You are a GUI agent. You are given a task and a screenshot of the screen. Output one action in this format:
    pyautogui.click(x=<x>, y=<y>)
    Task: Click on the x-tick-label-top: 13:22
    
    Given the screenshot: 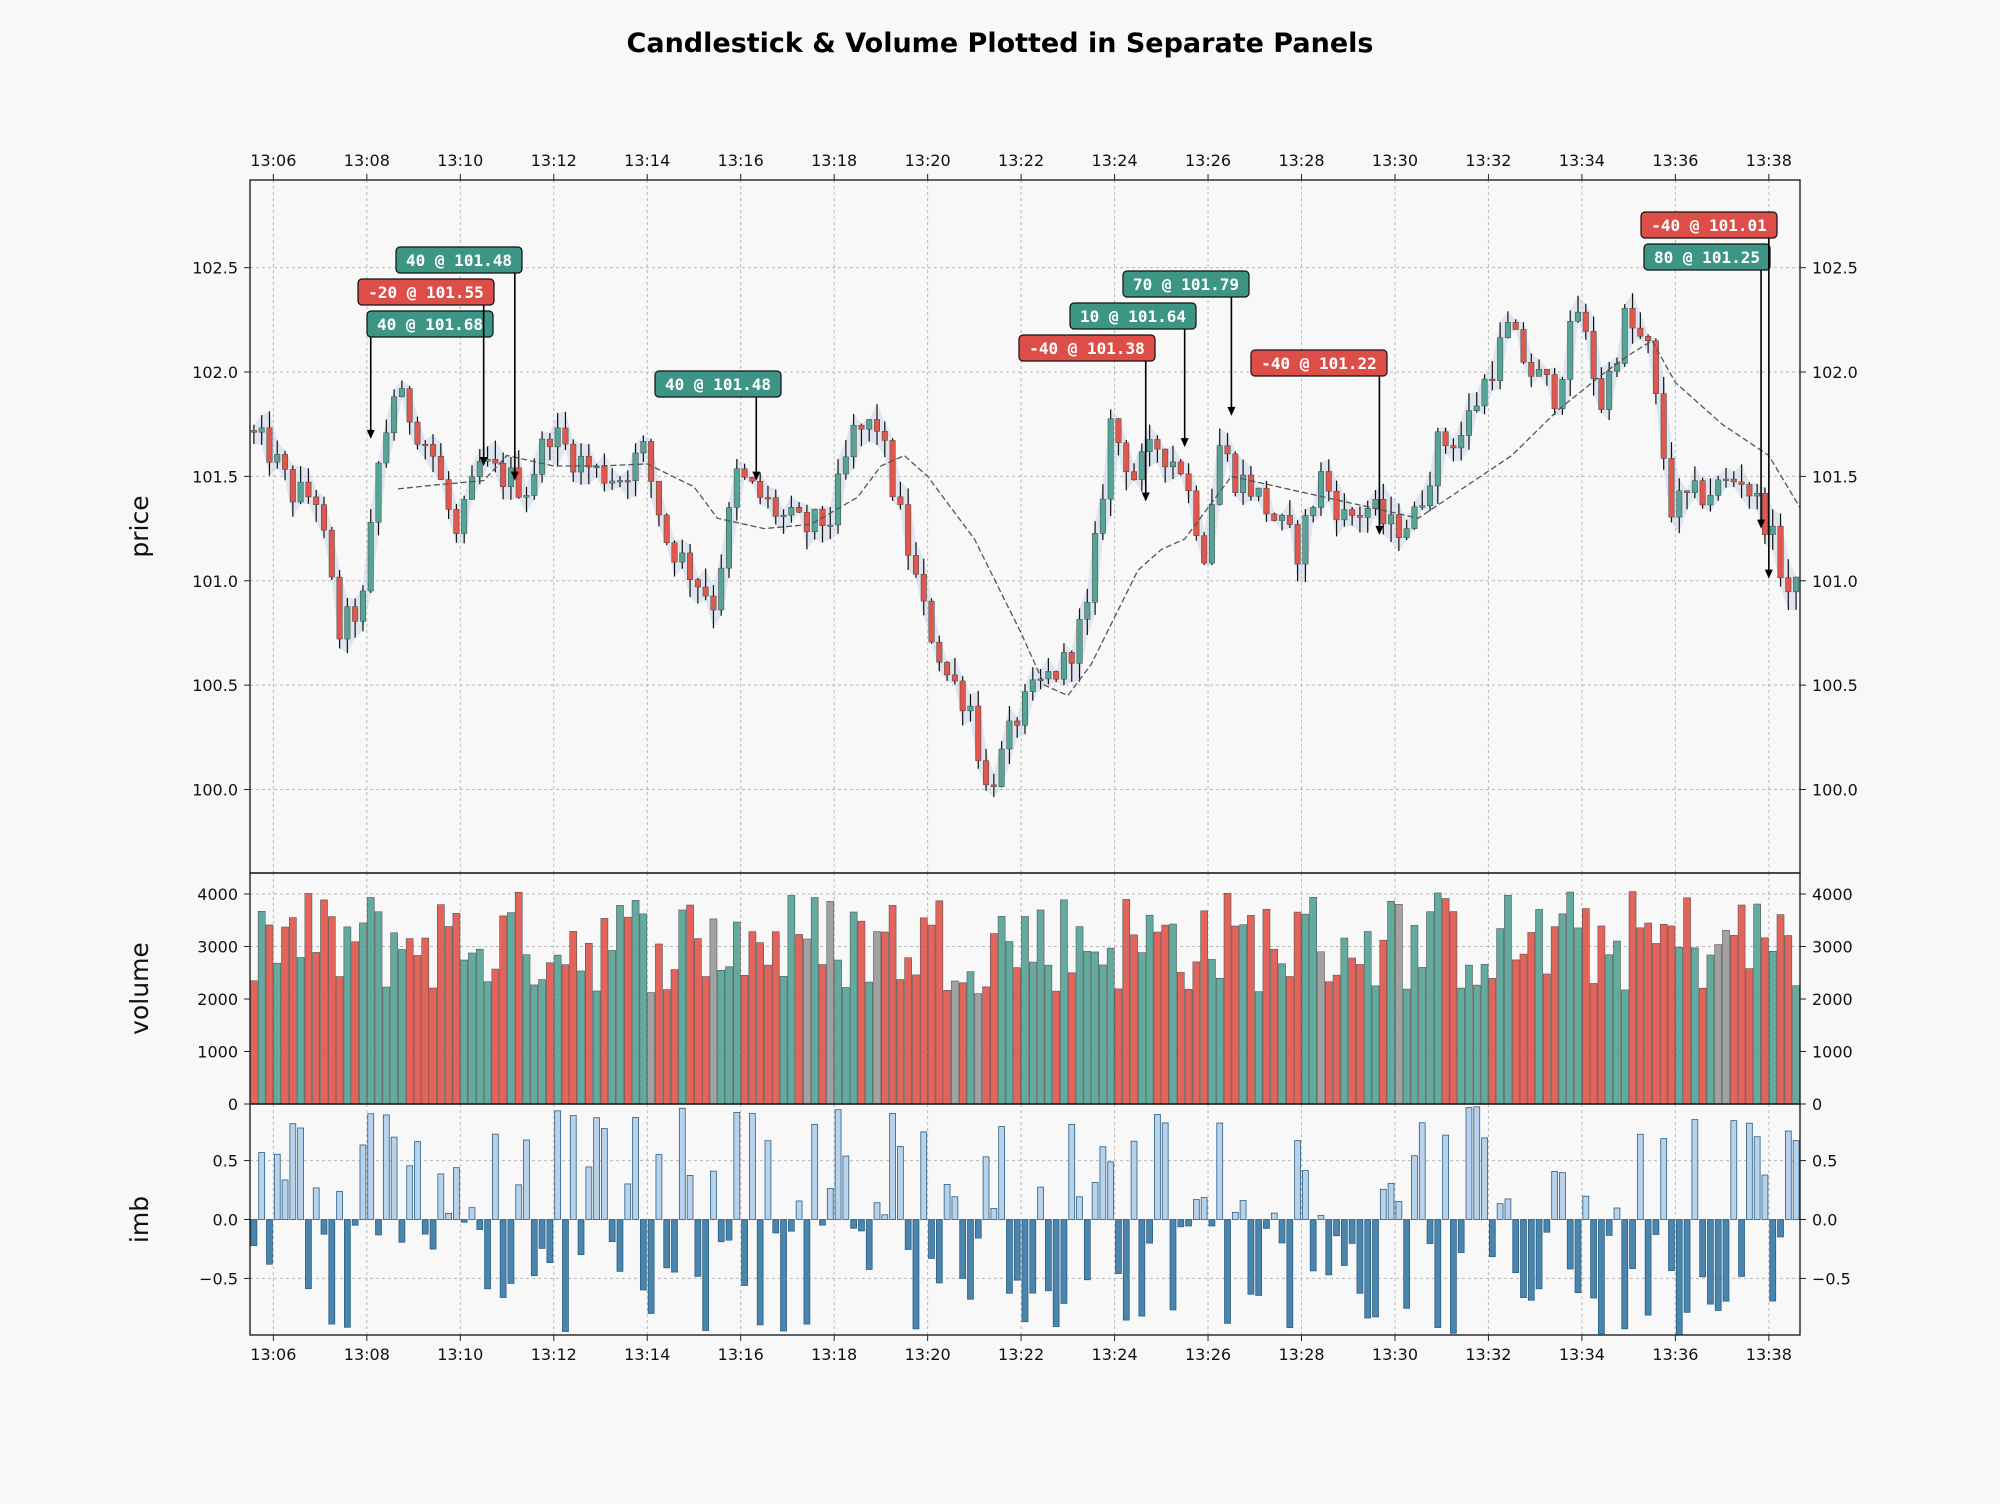 What is the action you would take?
    pyautogui.click(x=1021, y=160)
    